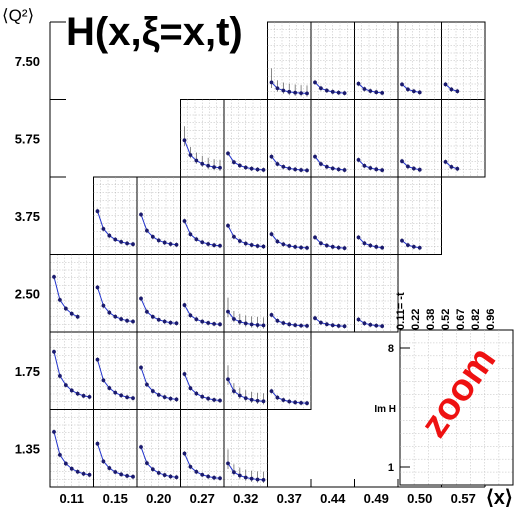 The image size is (517, 510). Describe the element at coordinates (27, 371) in the screenshot. I see `q2-tick-label: 1.75` at that location.